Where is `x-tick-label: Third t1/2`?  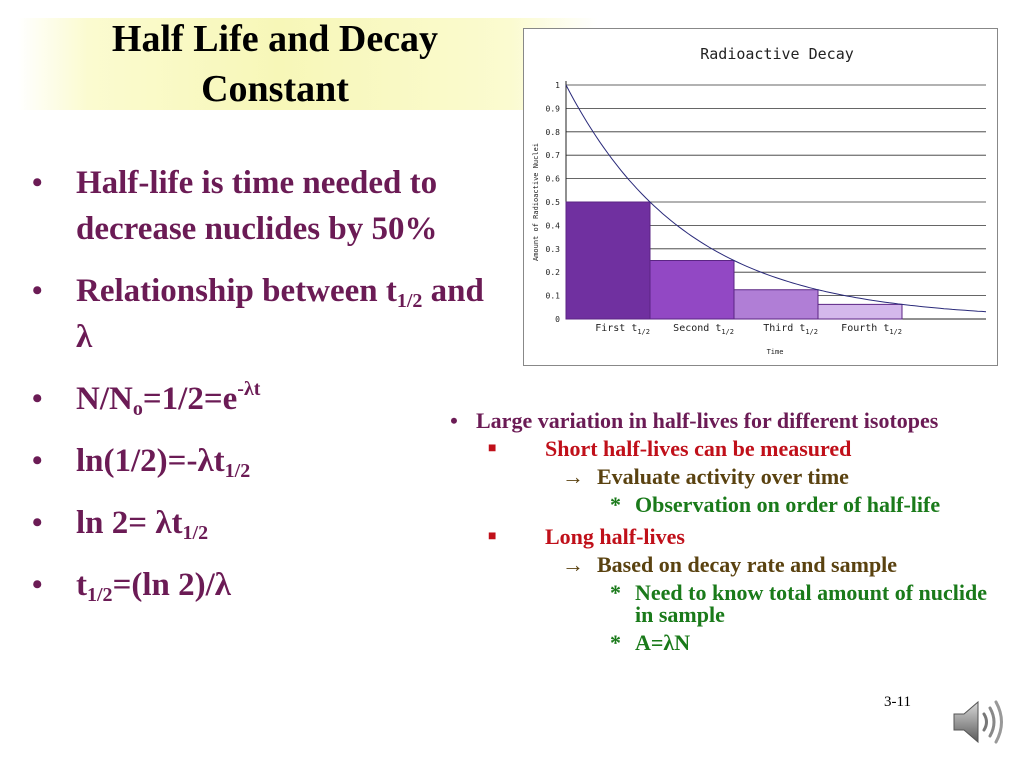 x-tick-label: Third t1/2 is located at coordinates (790, 329).